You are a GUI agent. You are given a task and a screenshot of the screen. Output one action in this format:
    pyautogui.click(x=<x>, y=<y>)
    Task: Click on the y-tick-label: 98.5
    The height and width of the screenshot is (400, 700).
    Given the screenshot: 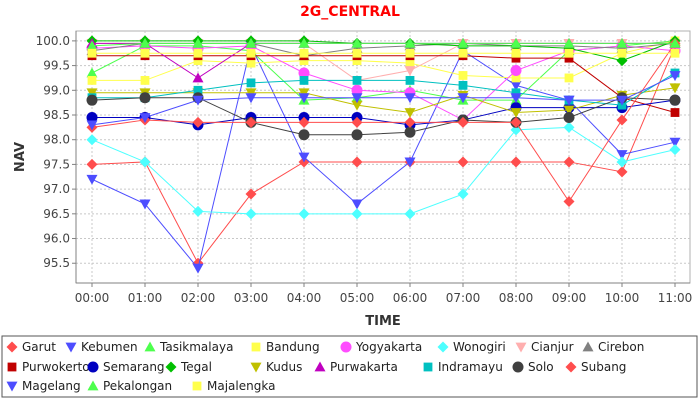 What is the action you would take?
    pyautogui.click(x=56, y=115)
    